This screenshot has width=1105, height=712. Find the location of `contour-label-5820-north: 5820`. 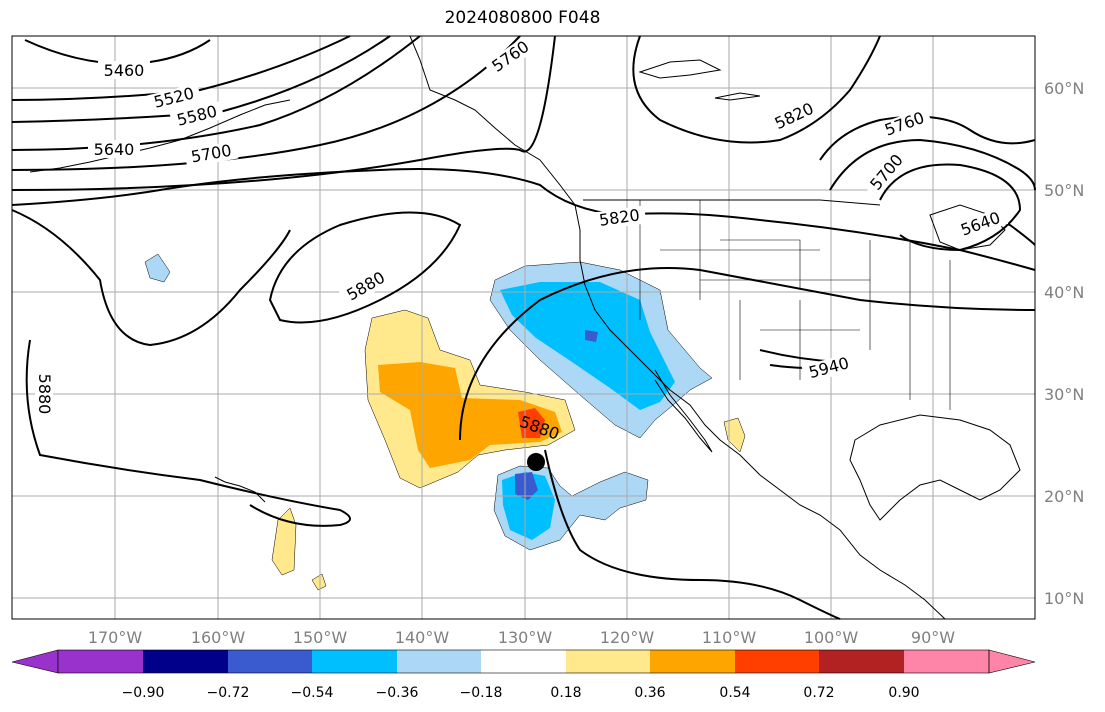

contour-label-5820-north: 5820 is located at coordinates (794, 116).